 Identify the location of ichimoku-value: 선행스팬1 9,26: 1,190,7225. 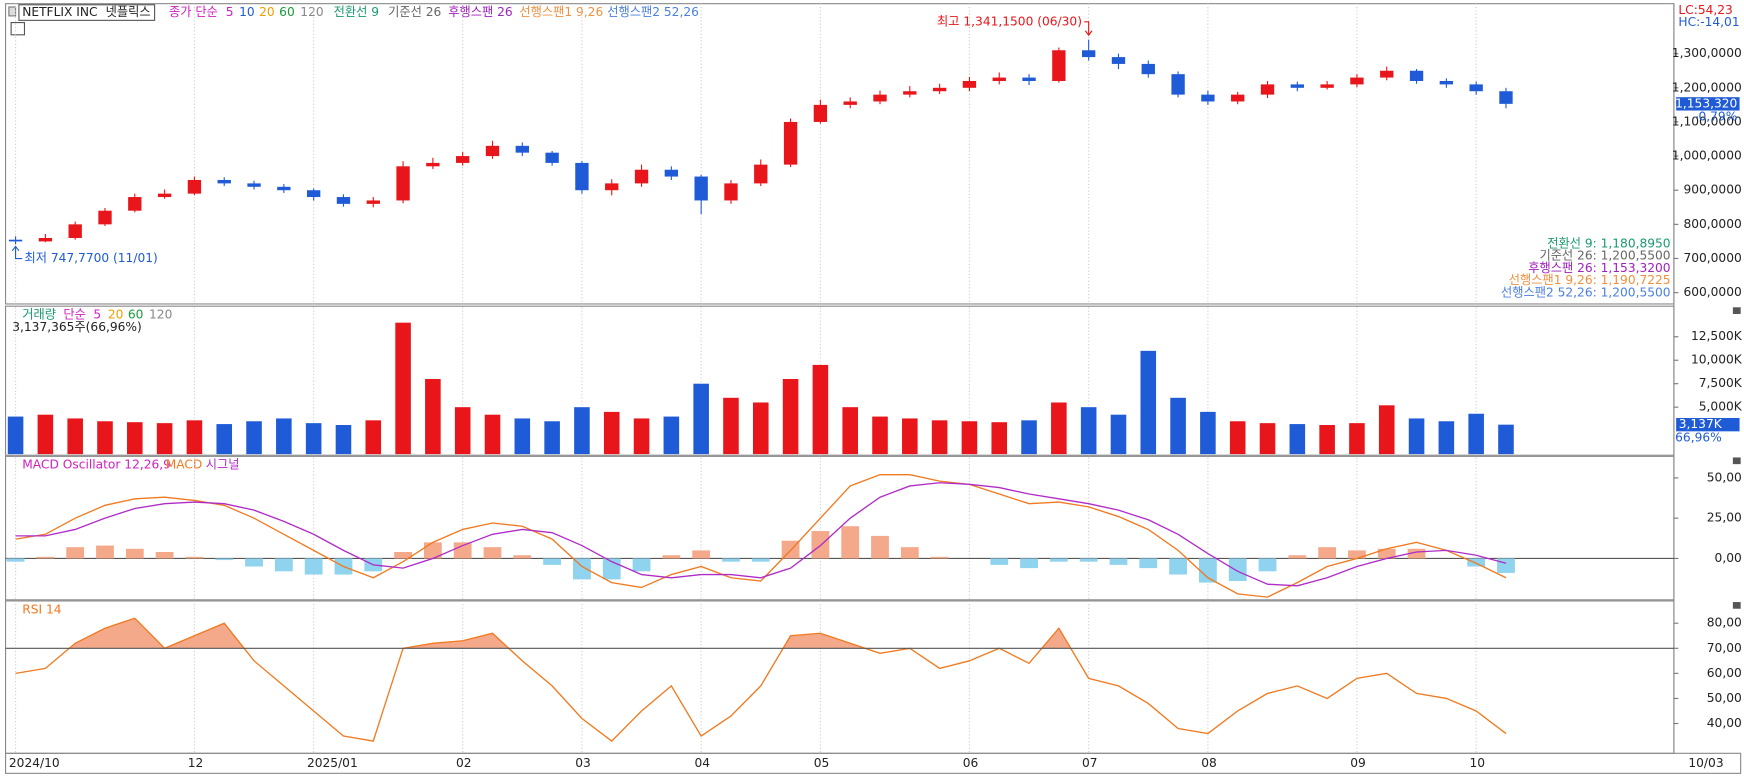
(1590, 279).